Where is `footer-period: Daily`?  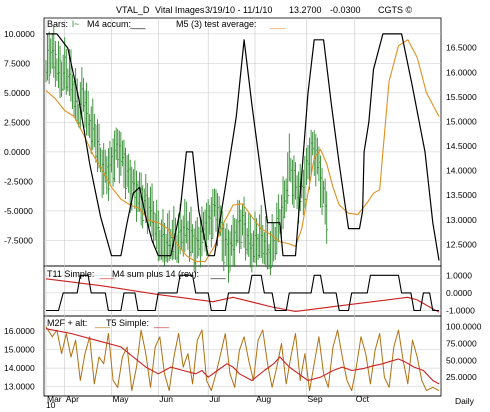
footer-period: Daily is located at coordinates (465, 401).